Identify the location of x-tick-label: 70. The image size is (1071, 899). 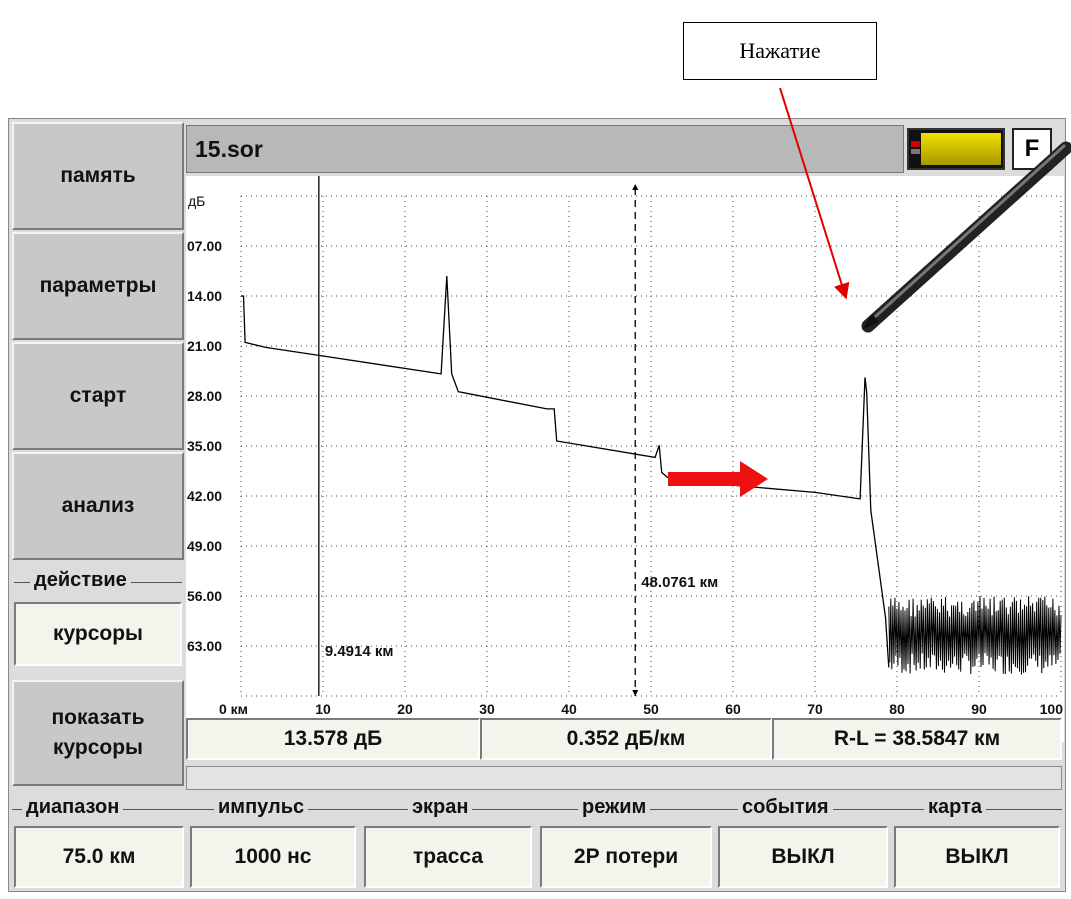
(815, 709).